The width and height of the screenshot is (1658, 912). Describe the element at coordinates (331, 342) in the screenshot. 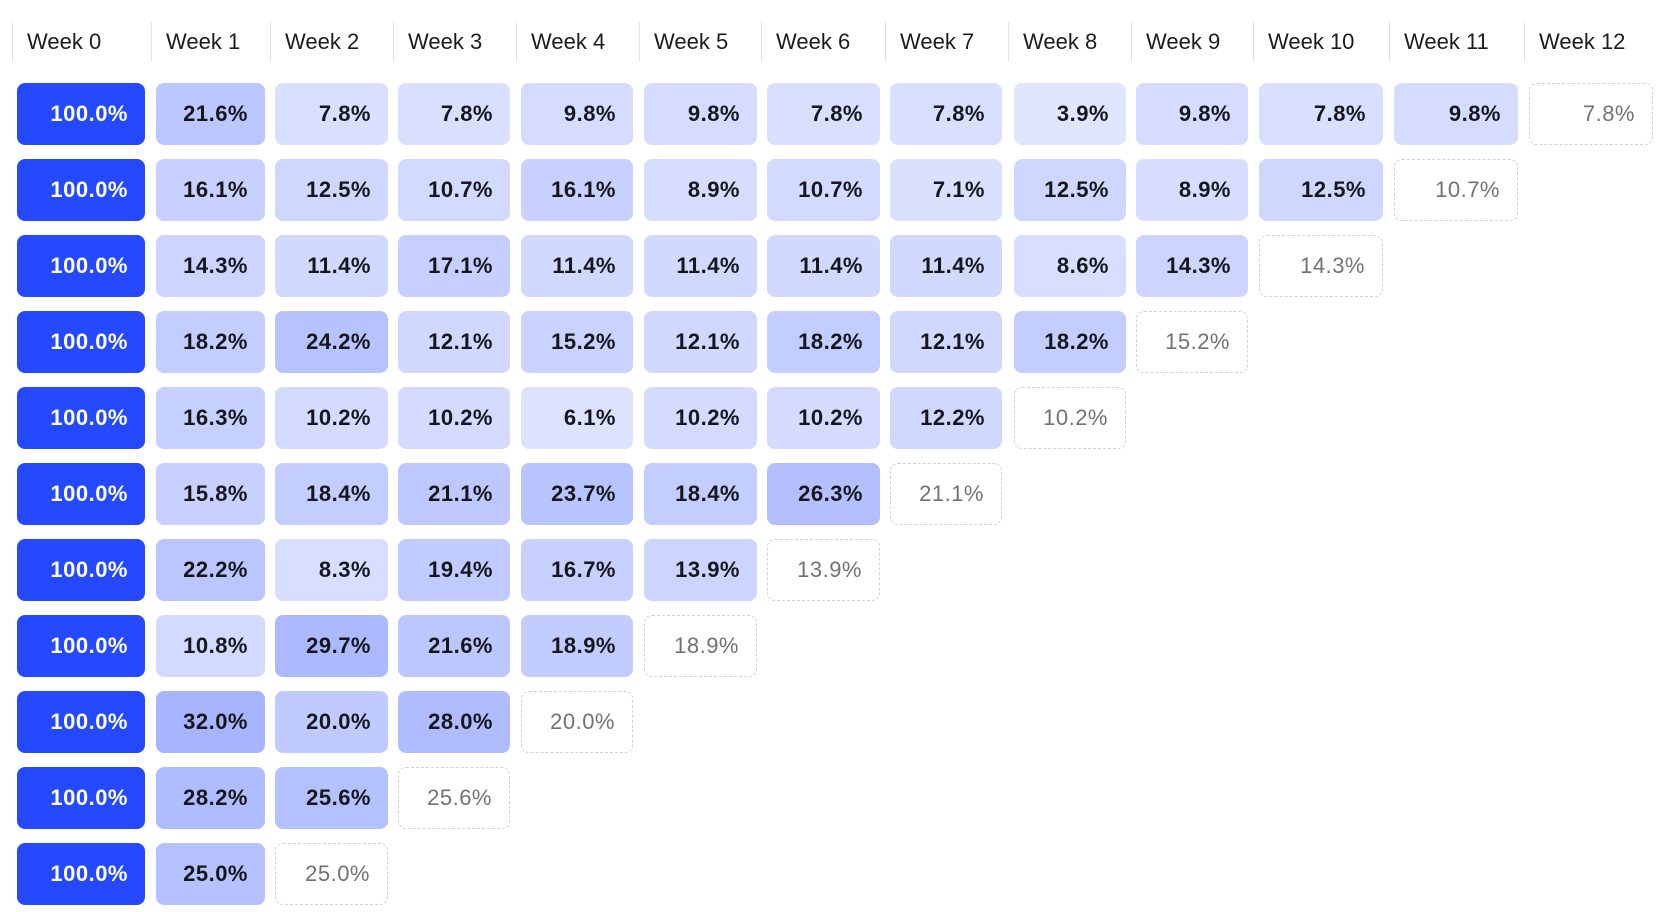

I see `retention-cell: 24.2%` at that location.